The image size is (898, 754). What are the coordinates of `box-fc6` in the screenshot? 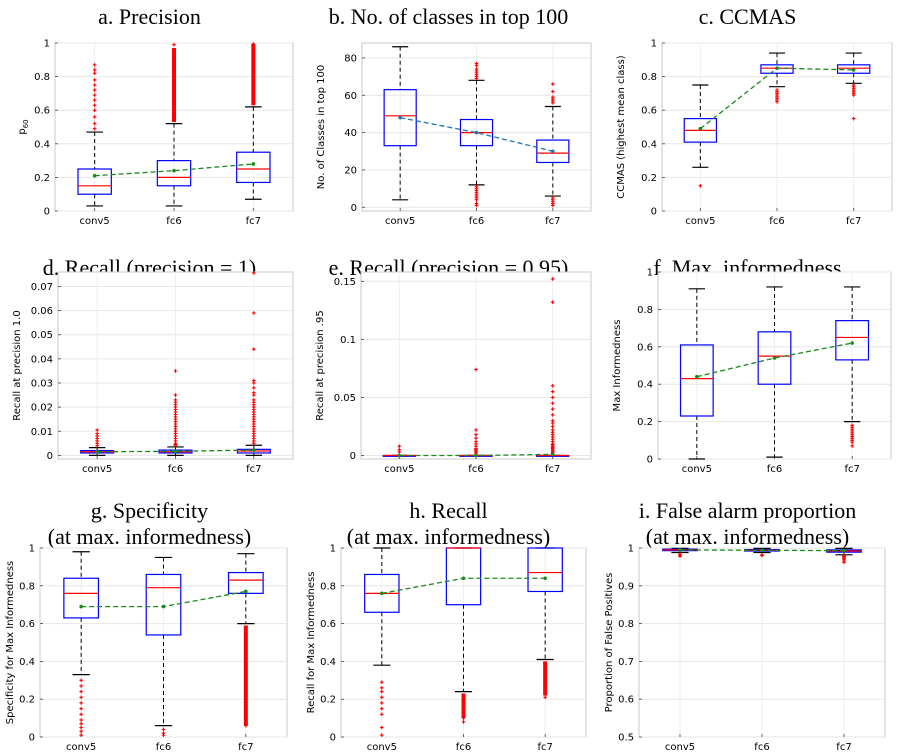 It's located at (174, 165).